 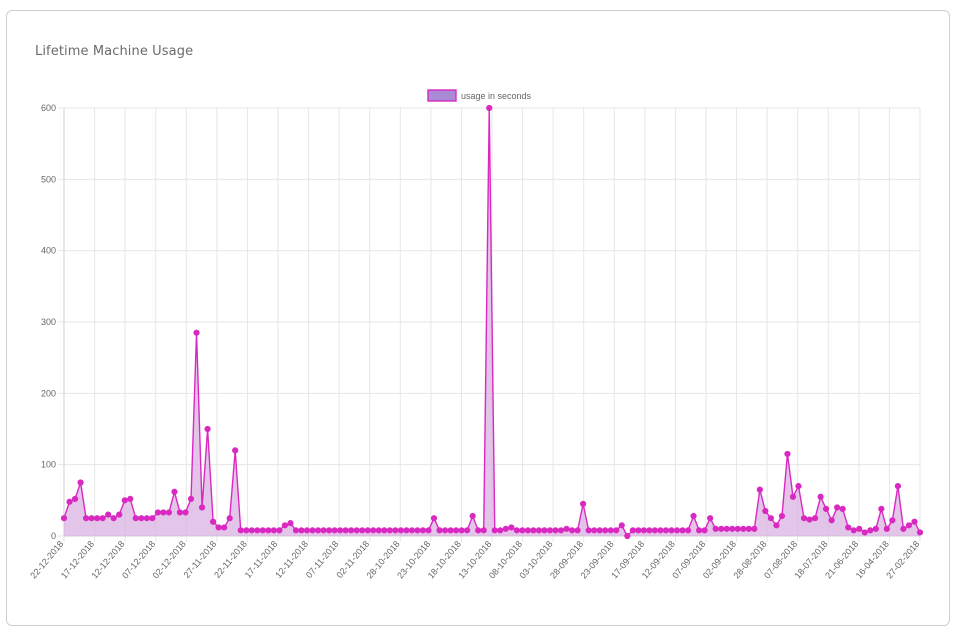 I want to click on y-tick-label: 0, so click(x=53, y=536).